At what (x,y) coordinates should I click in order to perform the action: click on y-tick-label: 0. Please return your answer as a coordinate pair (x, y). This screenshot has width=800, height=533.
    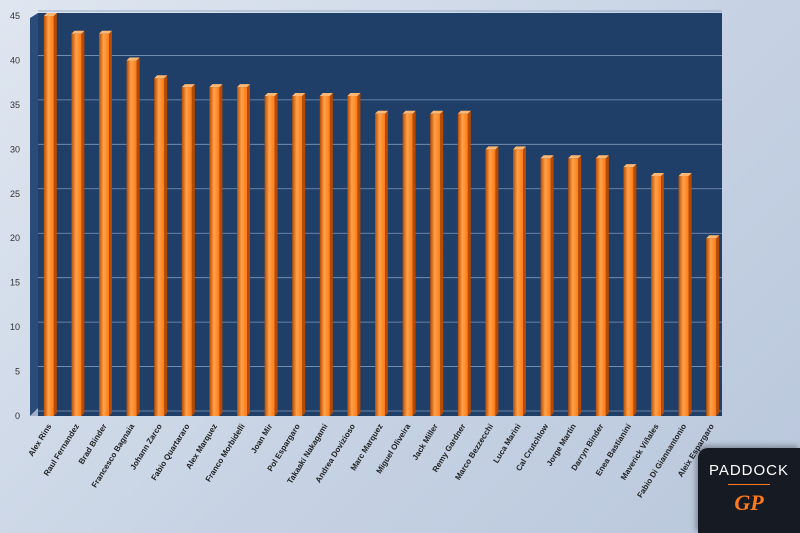
    Looking at the image, I should click on (17, 416).